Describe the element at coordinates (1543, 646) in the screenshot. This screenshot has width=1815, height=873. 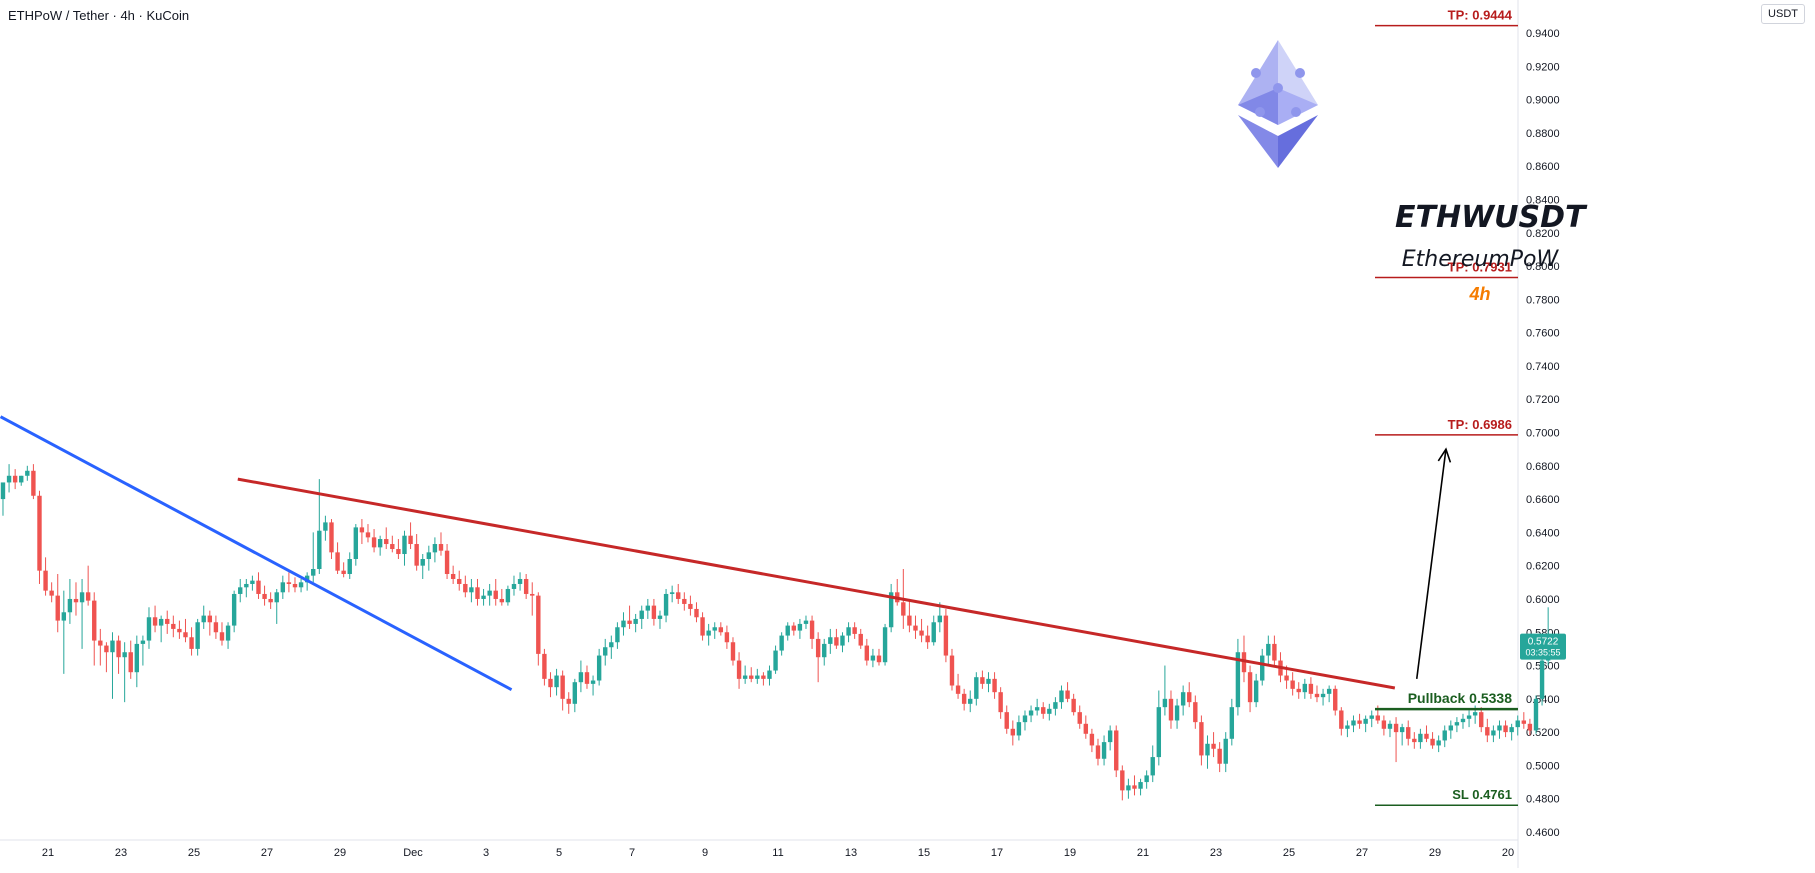
I see `current-price-badge` at that location.